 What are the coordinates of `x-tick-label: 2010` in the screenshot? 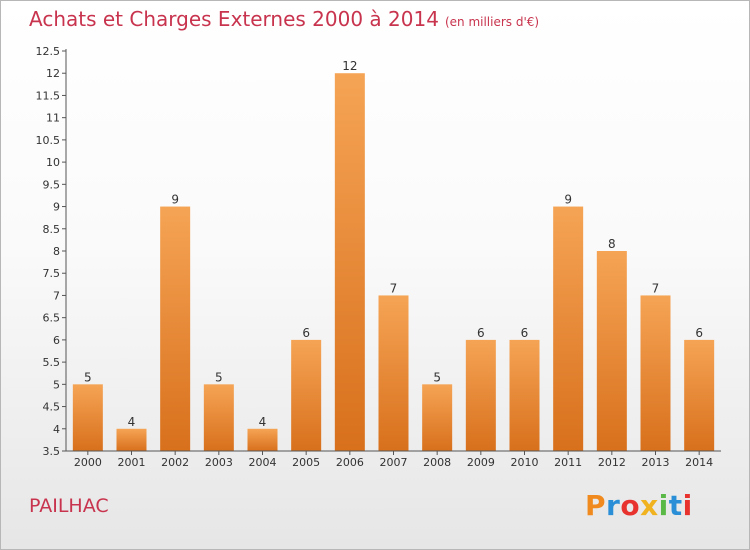 It's located at (525, 462).